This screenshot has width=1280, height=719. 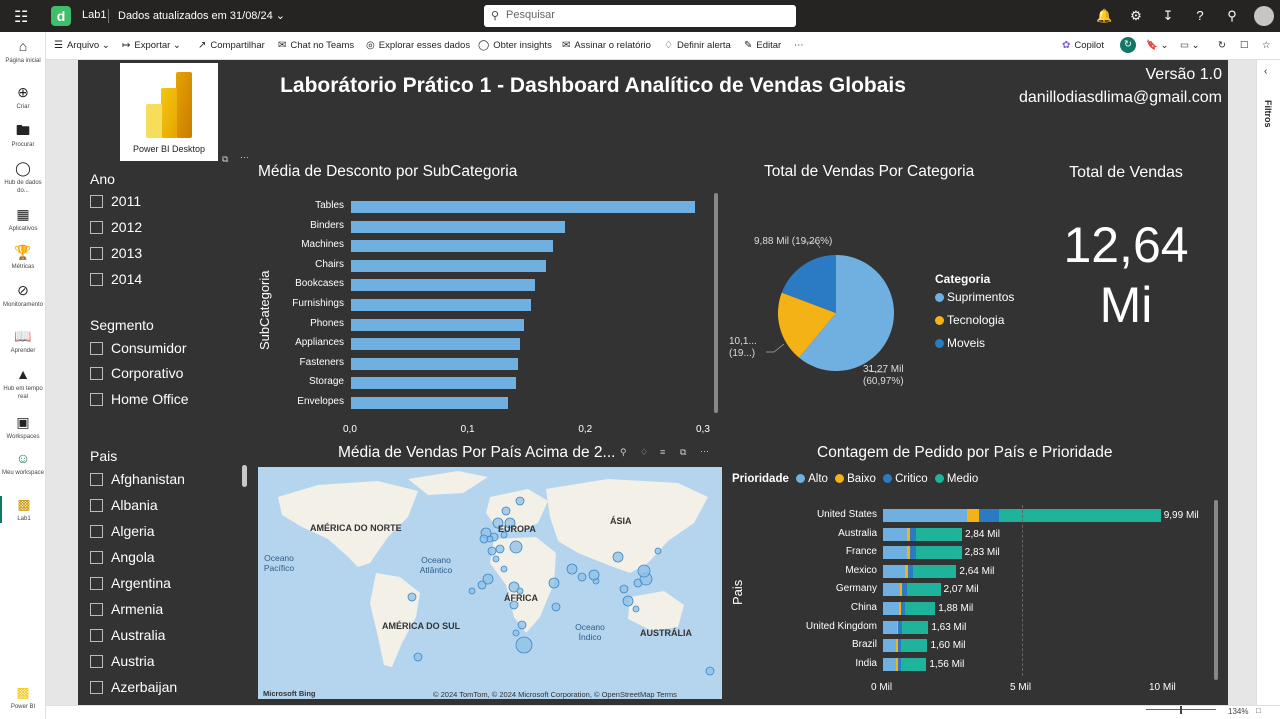 What do you see at coordinates (623, 452) in the screenshot?
I see `pin-icon: ⚲` at bounding box center [623, 452].